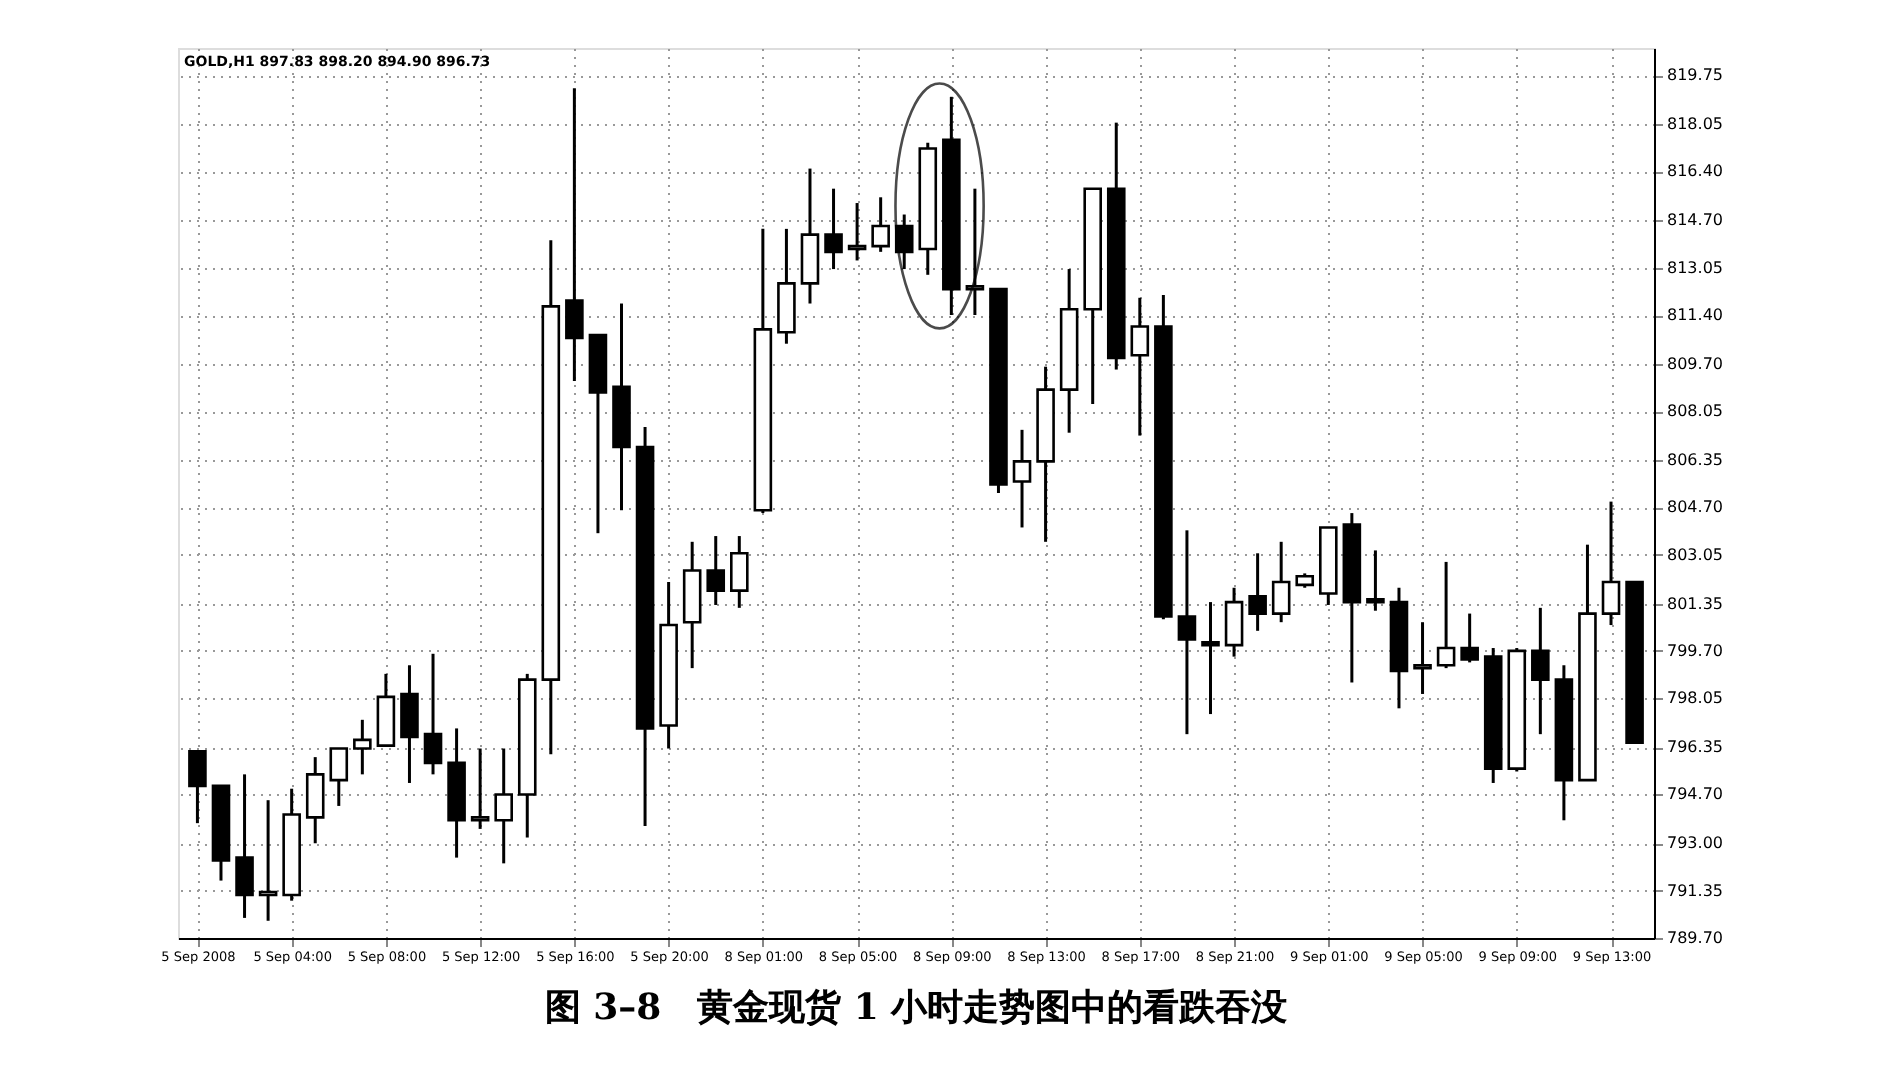  What do you see at coordinates (1695, 843) in the screenshot?
I see `y-tick-label: 793.00` at bounding box center [1695, 843].